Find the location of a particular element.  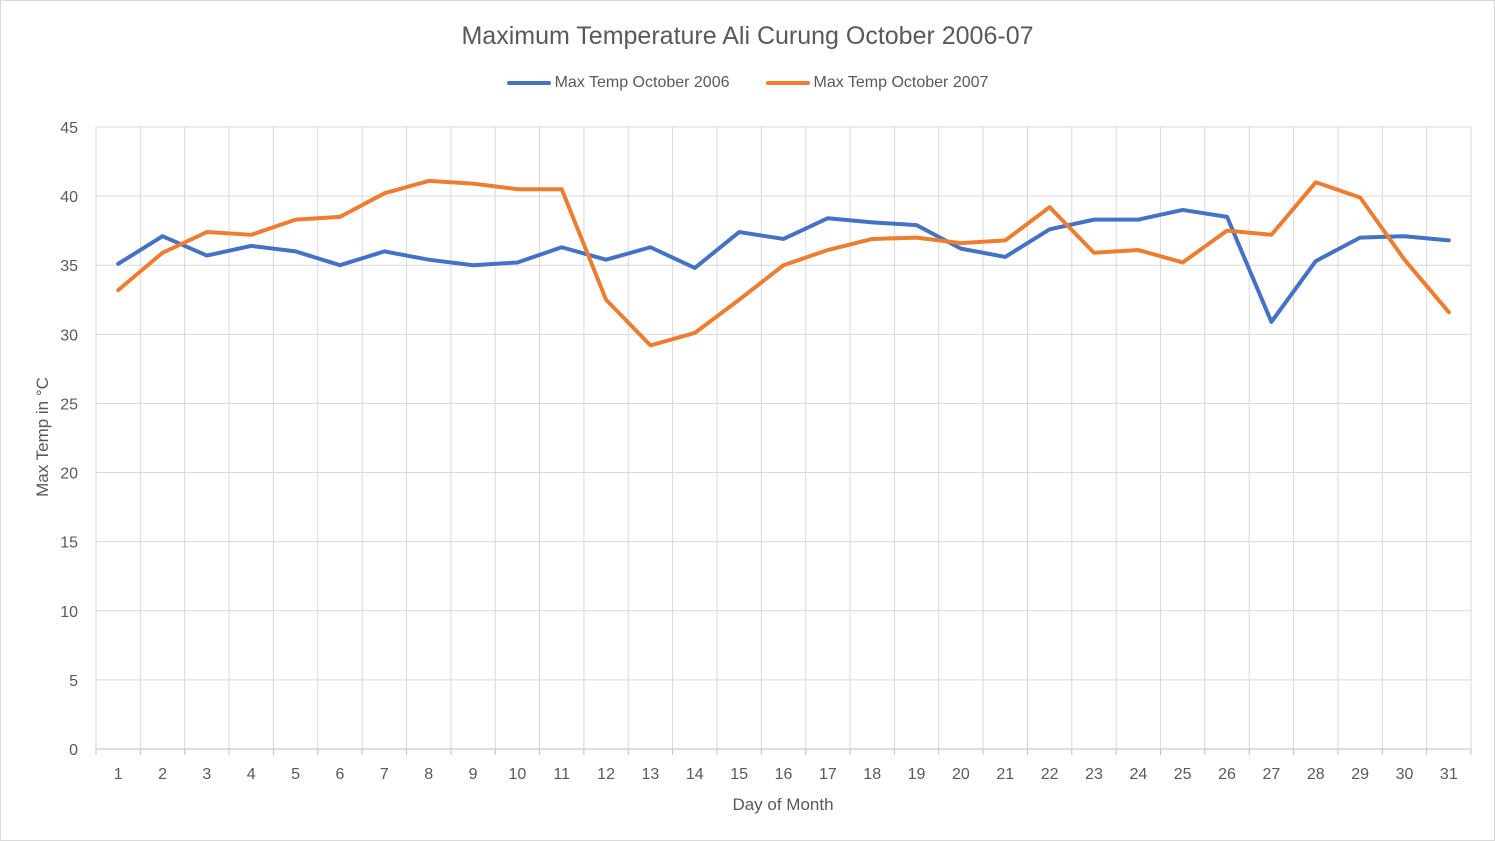

x-tick-label: 27 is located at coordinates (1272, 774).